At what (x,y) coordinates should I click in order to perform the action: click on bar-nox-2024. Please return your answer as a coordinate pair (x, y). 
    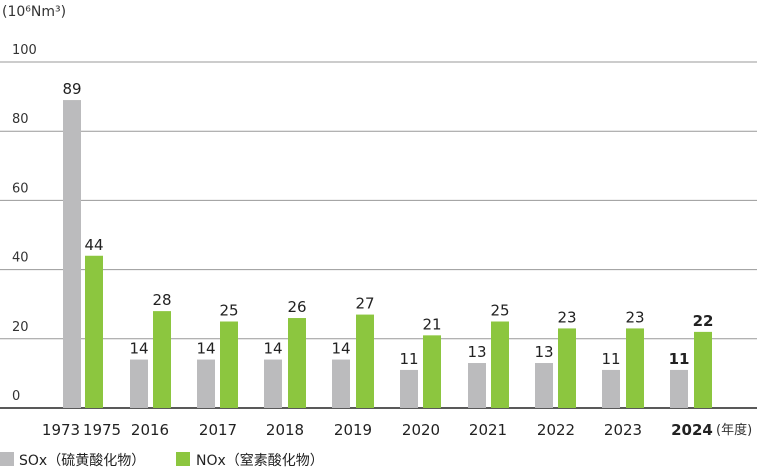
    Looking at the image, I should click on (703, 369).